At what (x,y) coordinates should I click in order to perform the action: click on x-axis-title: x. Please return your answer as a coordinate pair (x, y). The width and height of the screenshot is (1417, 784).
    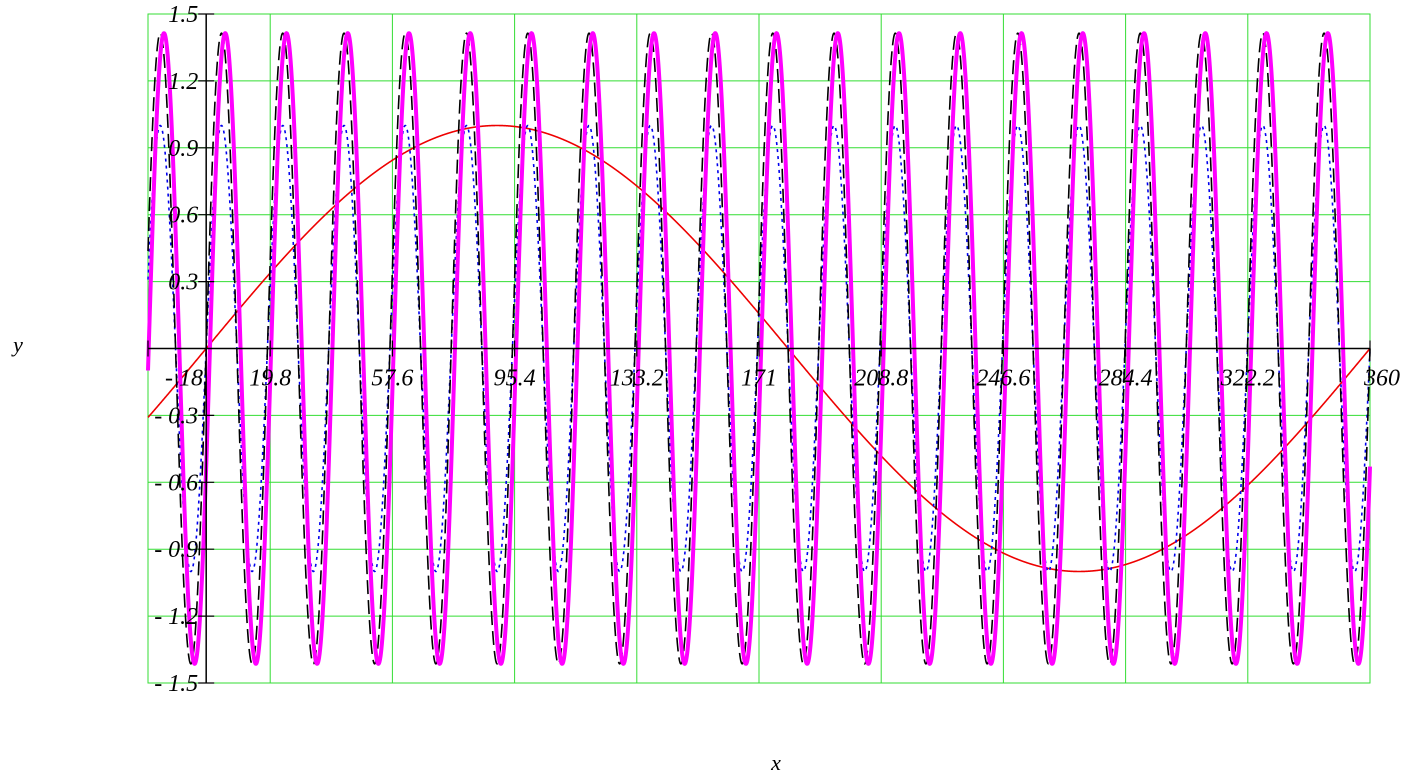
    Looking at the image, I should click on (775, 762).